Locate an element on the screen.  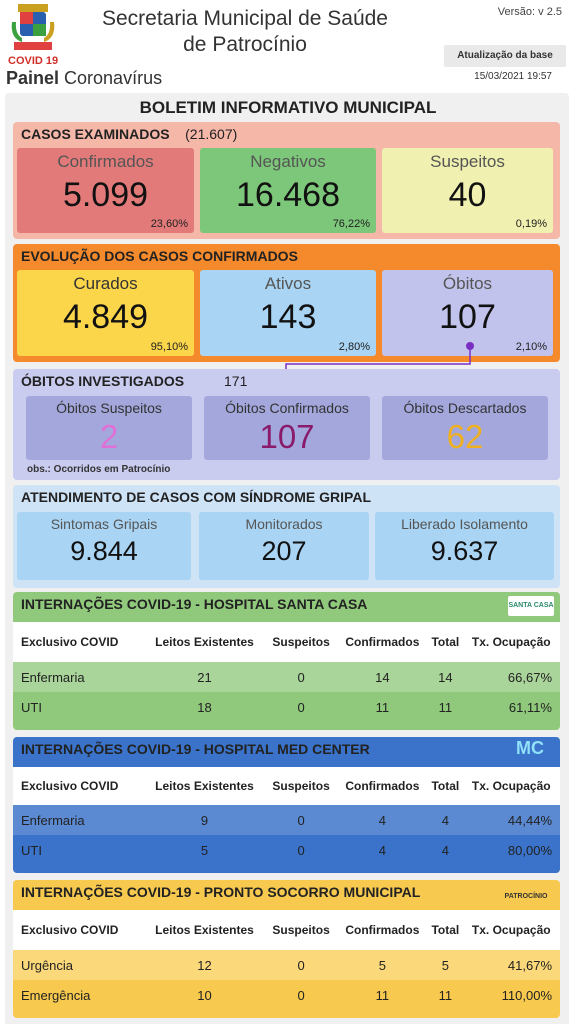
update-base-button: Atualização da base is located at coordinates (505, 56).